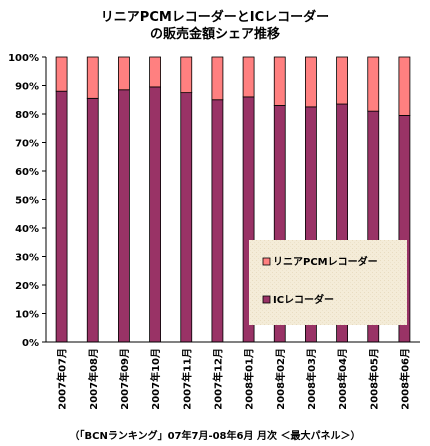 This screenshot has height=446, width=430. I want to click on y-tick-label: 70%, so click(27, 144).